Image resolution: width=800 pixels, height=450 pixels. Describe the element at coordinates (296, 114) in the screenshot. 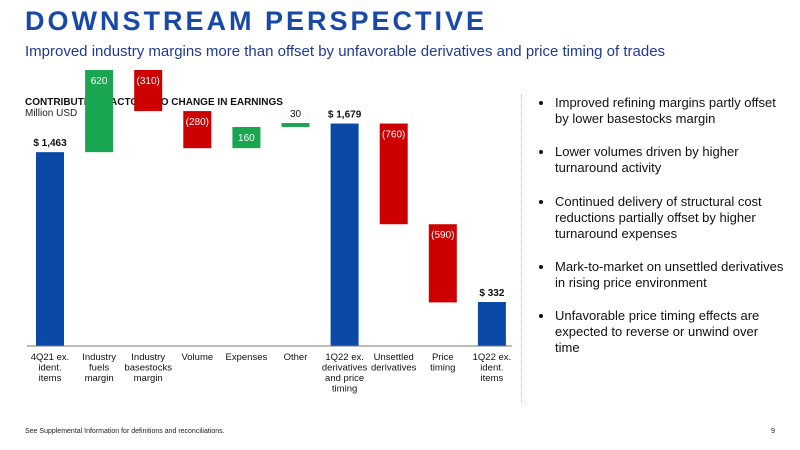

I see `data-label: 30` at that location.